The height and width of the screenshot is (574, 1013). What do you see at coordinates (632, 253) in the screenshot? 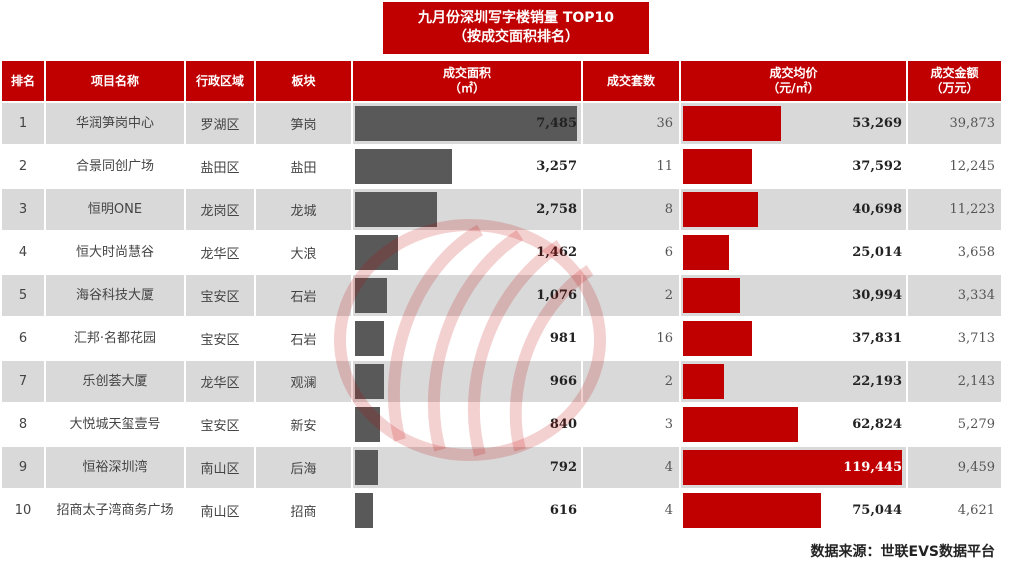
I see `cell-units: 6` at bounding box center [632, 253].